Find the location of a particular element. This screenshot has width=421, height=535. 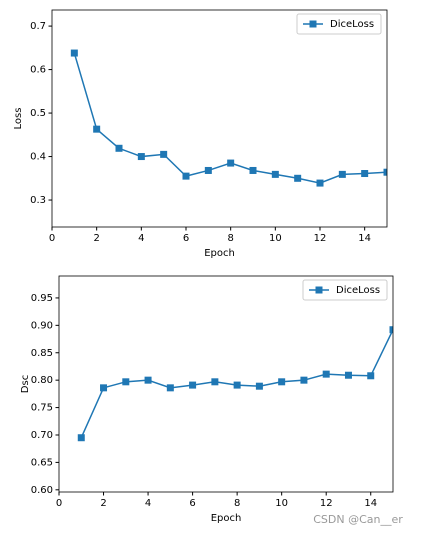

y-tick-label: 0.80 is located at coordinates (42, 380).